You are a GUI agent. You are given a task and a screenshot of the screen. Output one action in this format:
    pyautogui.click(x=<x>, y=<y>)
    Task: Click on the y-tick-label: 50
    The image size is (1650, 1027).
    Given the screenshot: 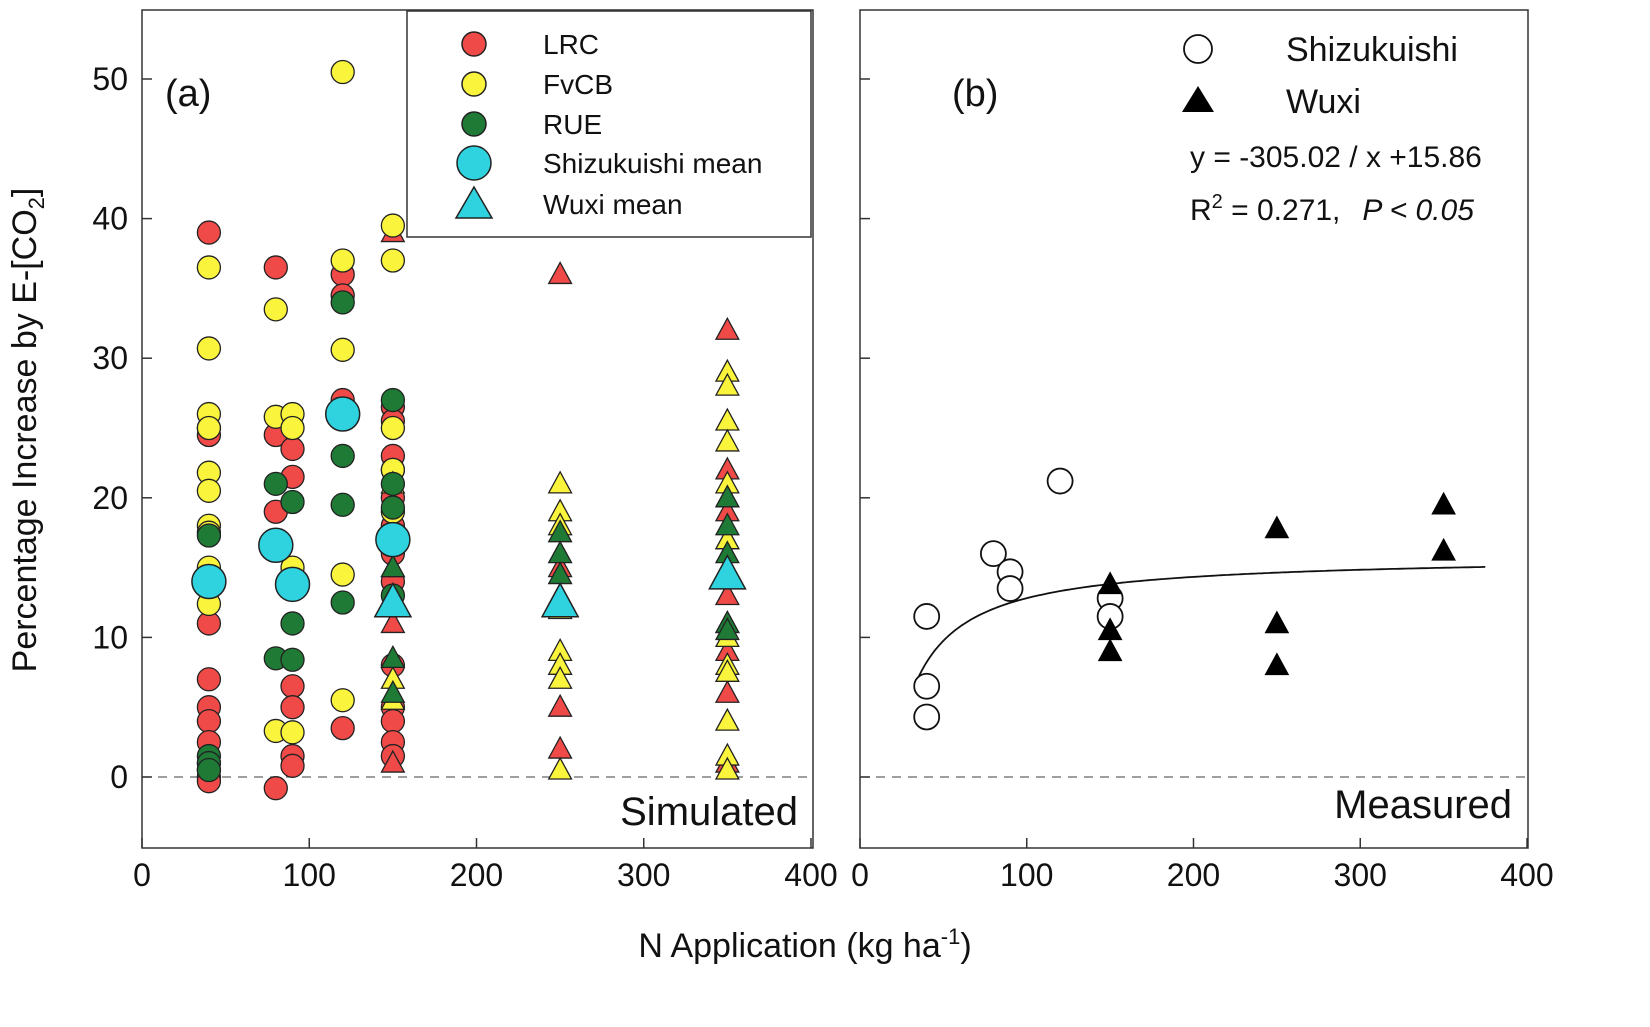 What is the action you would take?
    pyautogui.click(x=110, y=79)
    